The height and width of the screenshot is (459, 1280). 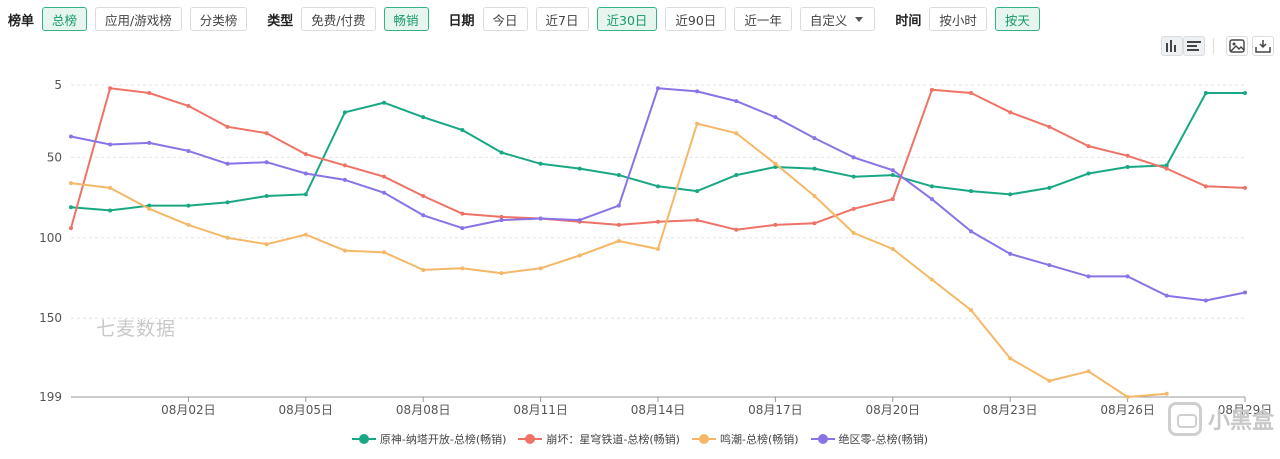 What do you see at coordinates (1237, 46) in the screenshot?
I see `image-icon` at bounding box center [1237, 46].